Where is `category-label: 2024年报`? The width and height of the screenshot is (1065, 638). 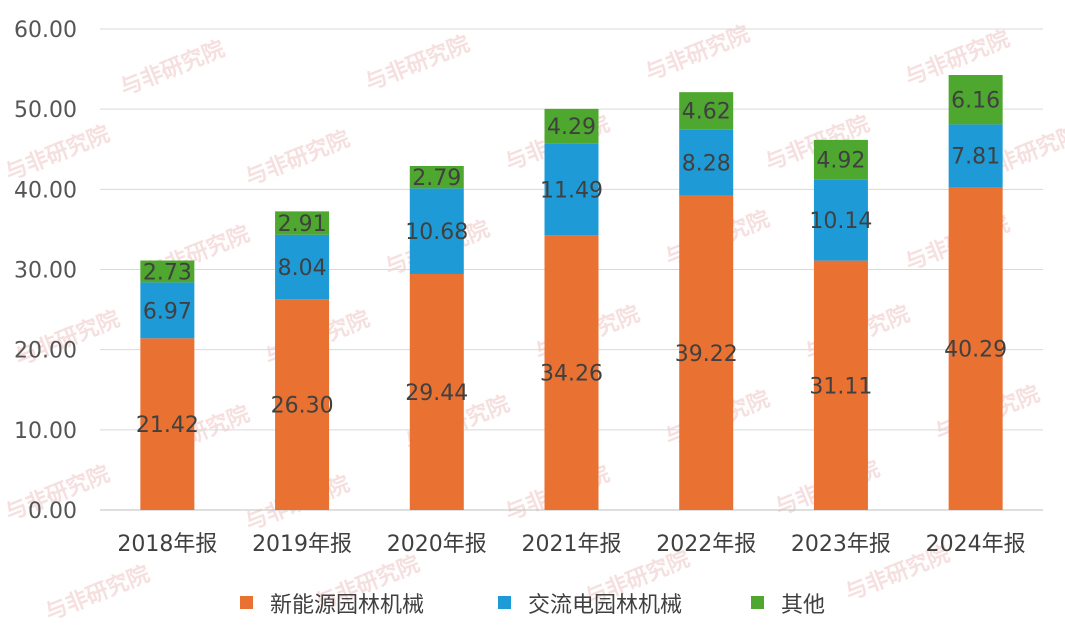 category-label: 2024年报 is located at coordinates (976, 544).